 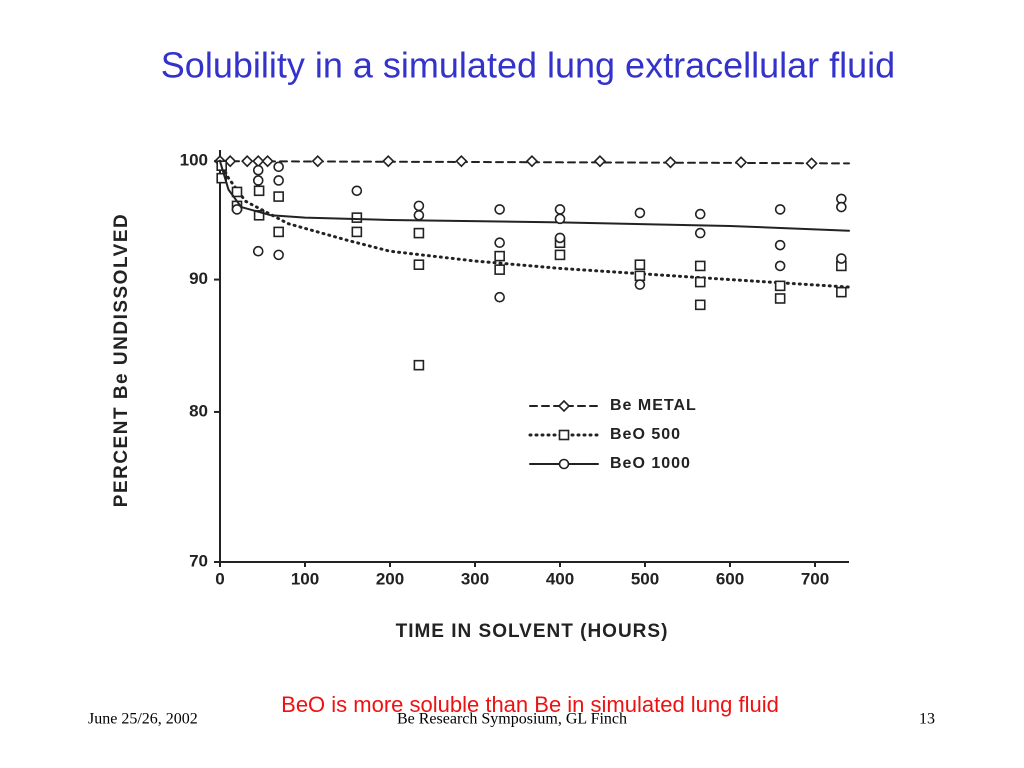 I want to click on x-tick-label: 200, so click(x=390, y=578).